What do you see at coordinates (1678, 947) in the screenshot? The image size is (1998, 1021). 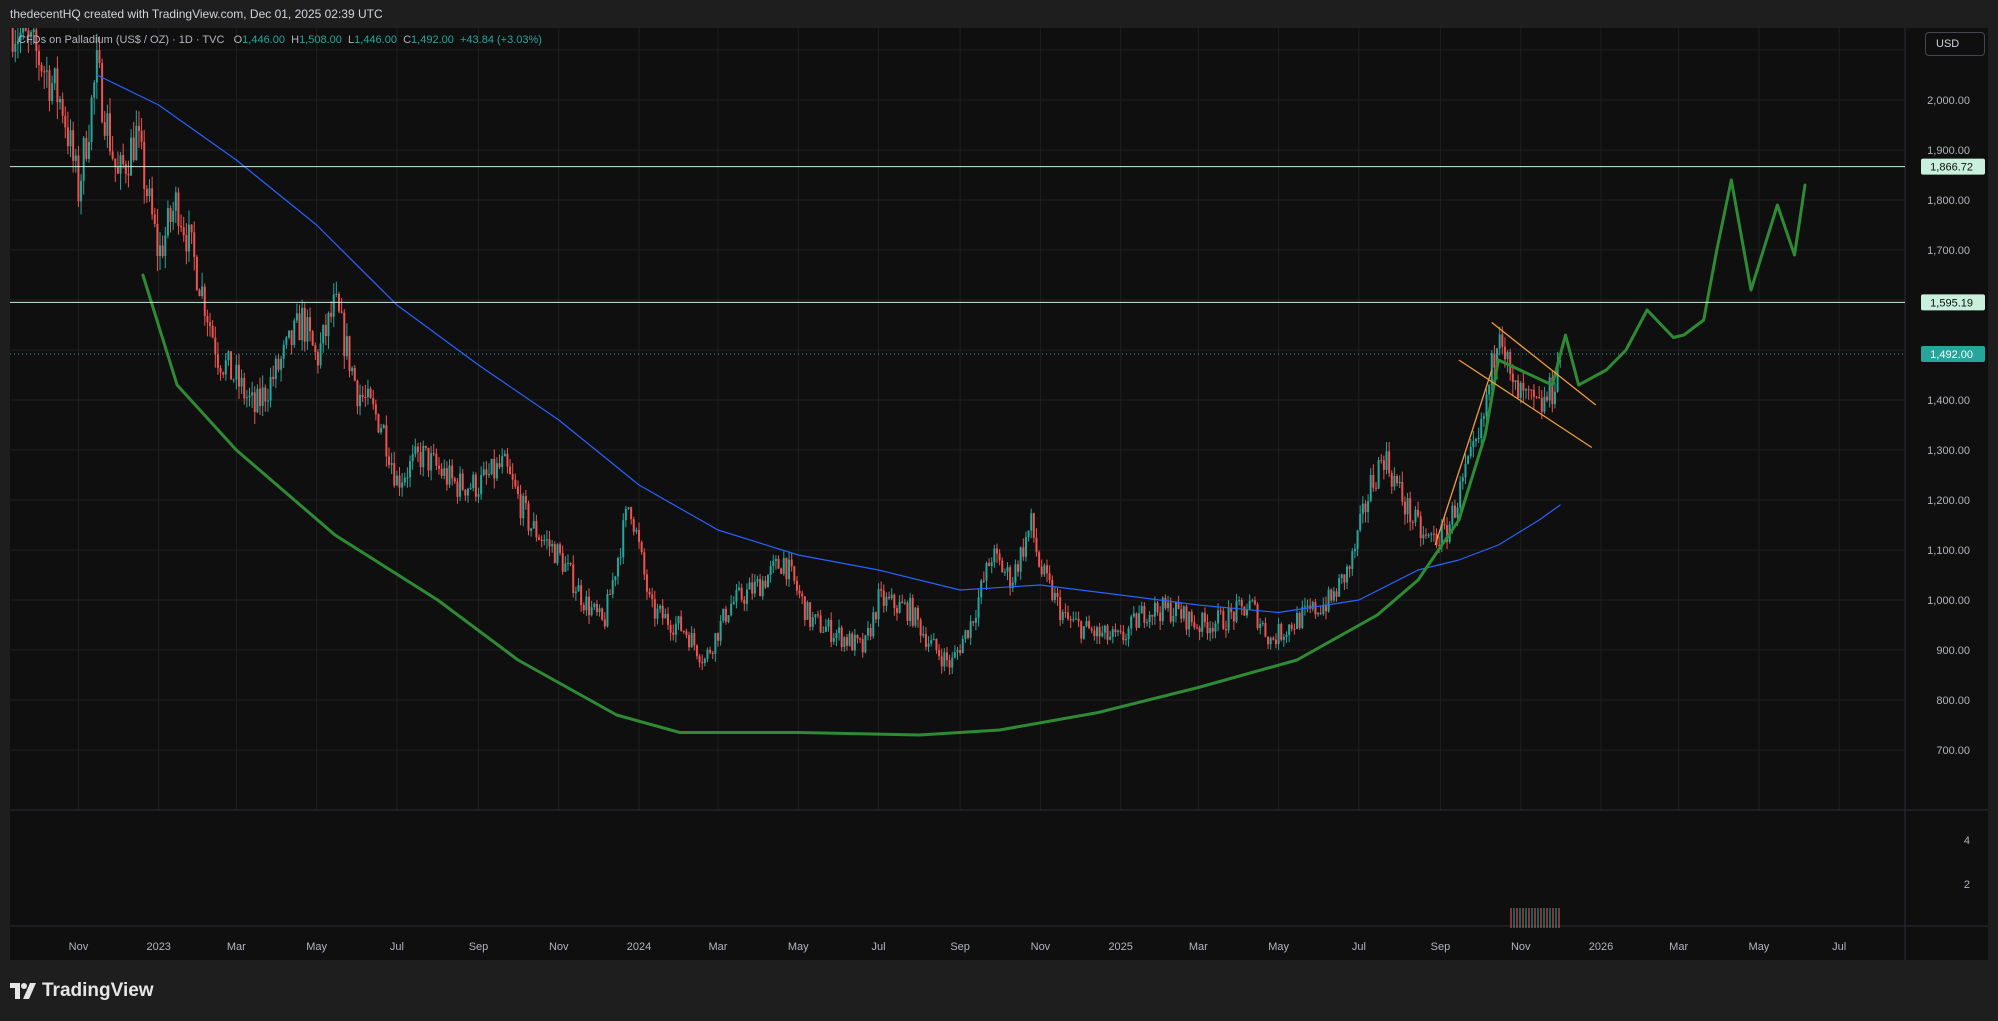 I see `x-axis-tick-label: Mar` at bounding box center [1678, 947].